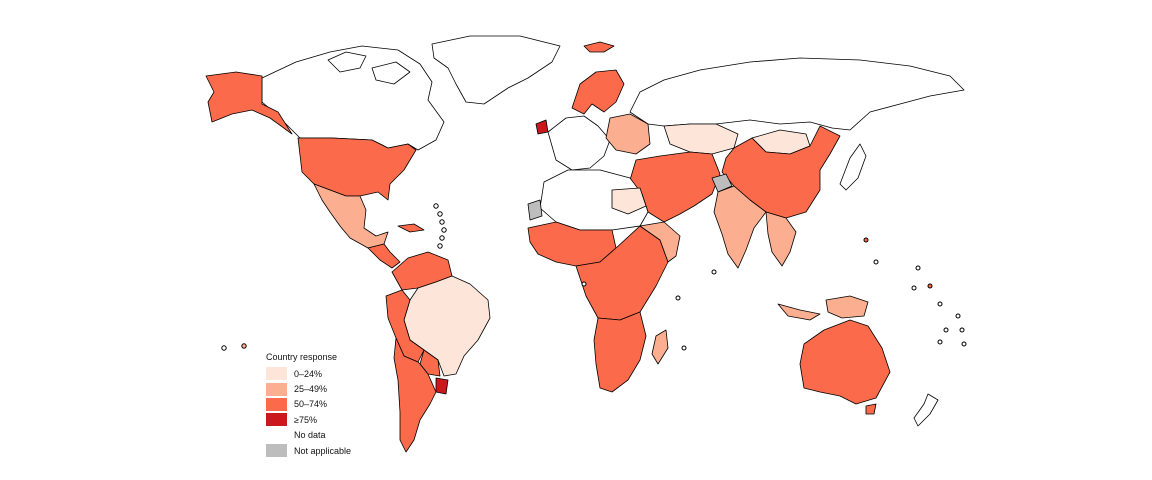 The width and height of the screenshot is (1152, 480). I want to click on region-kazakhstan, so click(701, 139).